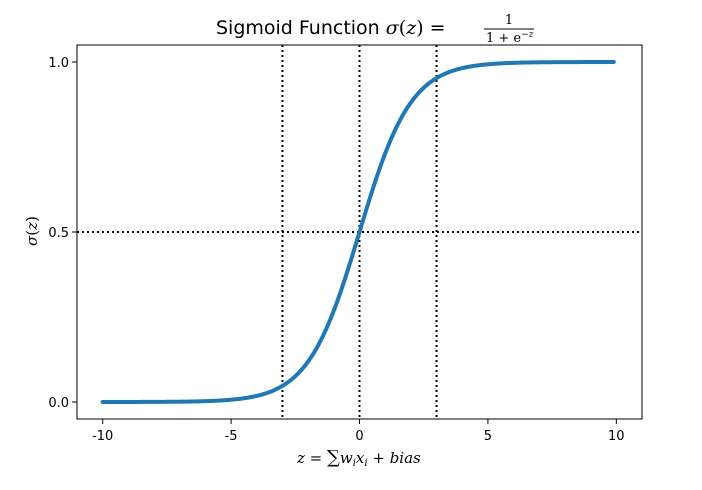 Image resolution: width=702 pixels, height=490 pixels. Describe the element at coordinates (488, 436) in the screenshot. I see `x-tick-label: 5` at that location.